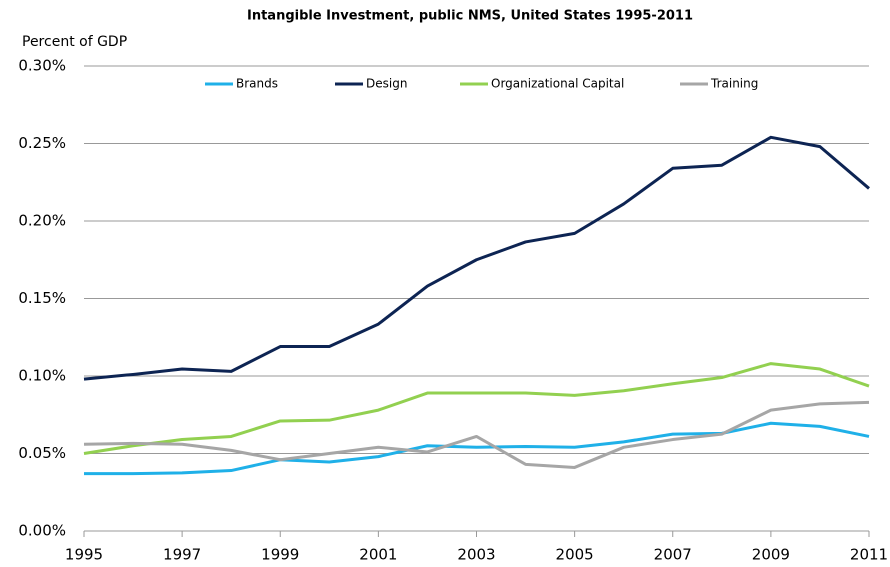 The height and width of the screenshot is (567, 890). Describe the element at coordinates (386, 84) in the screenshot. I see `legend-label: Design` at that location.